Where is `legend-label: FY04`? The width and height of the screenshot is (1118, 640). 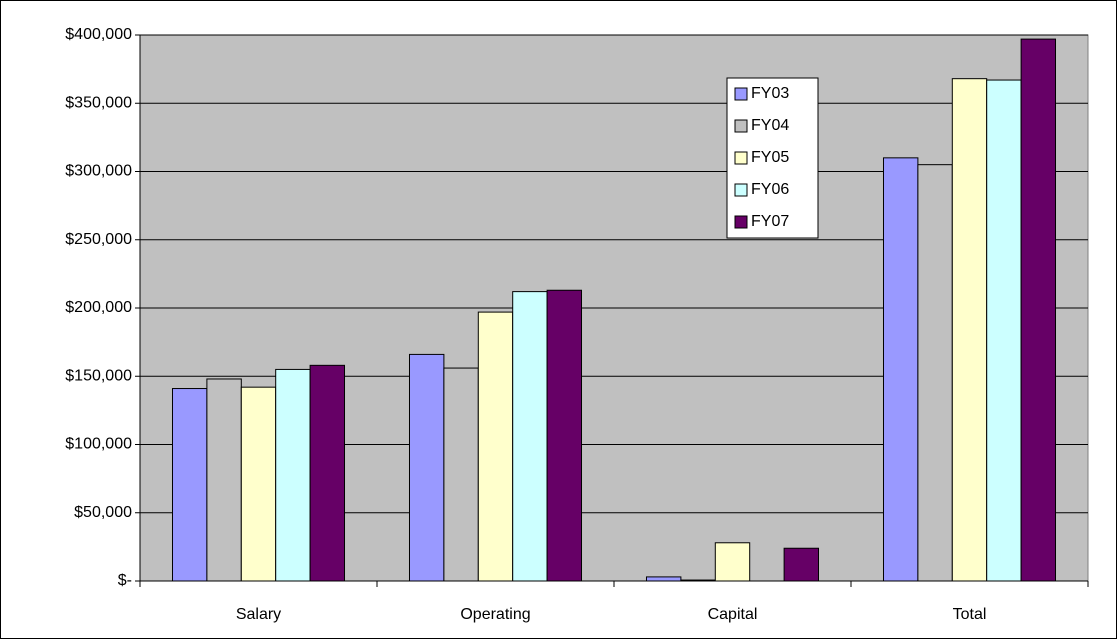
legend-label: FY04 is located at coordinates (770, 125).